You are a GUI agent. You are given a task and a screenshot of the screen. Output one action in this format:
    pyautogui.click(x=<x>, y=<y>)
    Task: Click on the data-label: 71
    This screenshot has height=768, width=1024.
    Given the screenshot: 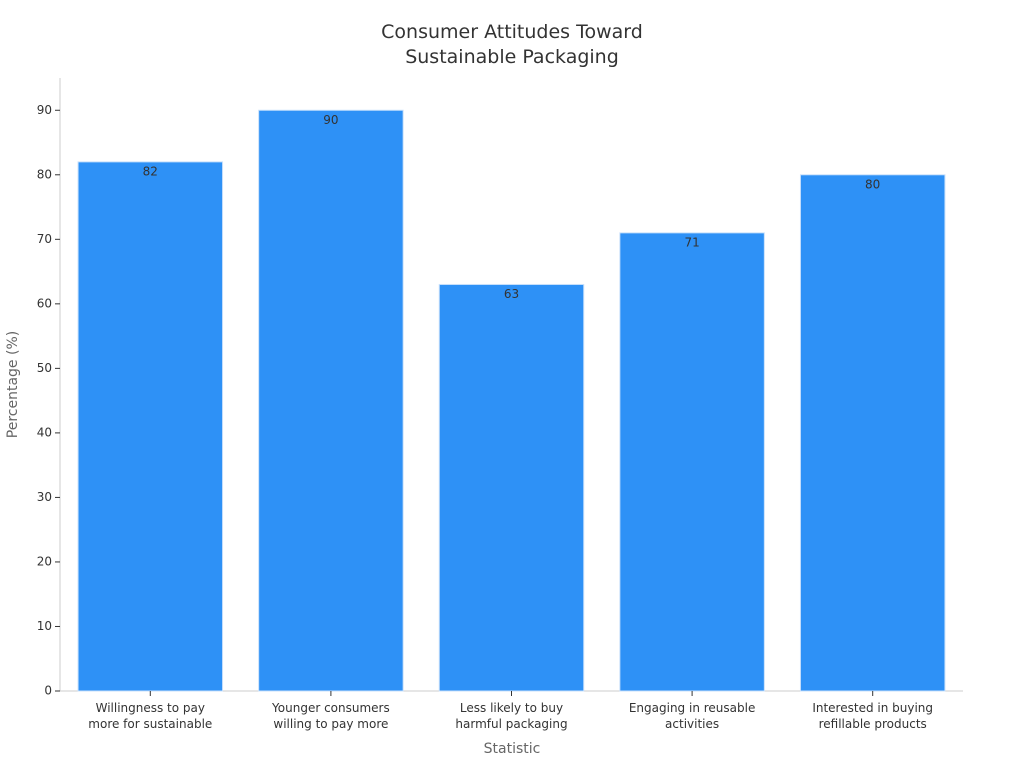 What is the action you would take?
    pyautogui.click(x=691, y=242)
    